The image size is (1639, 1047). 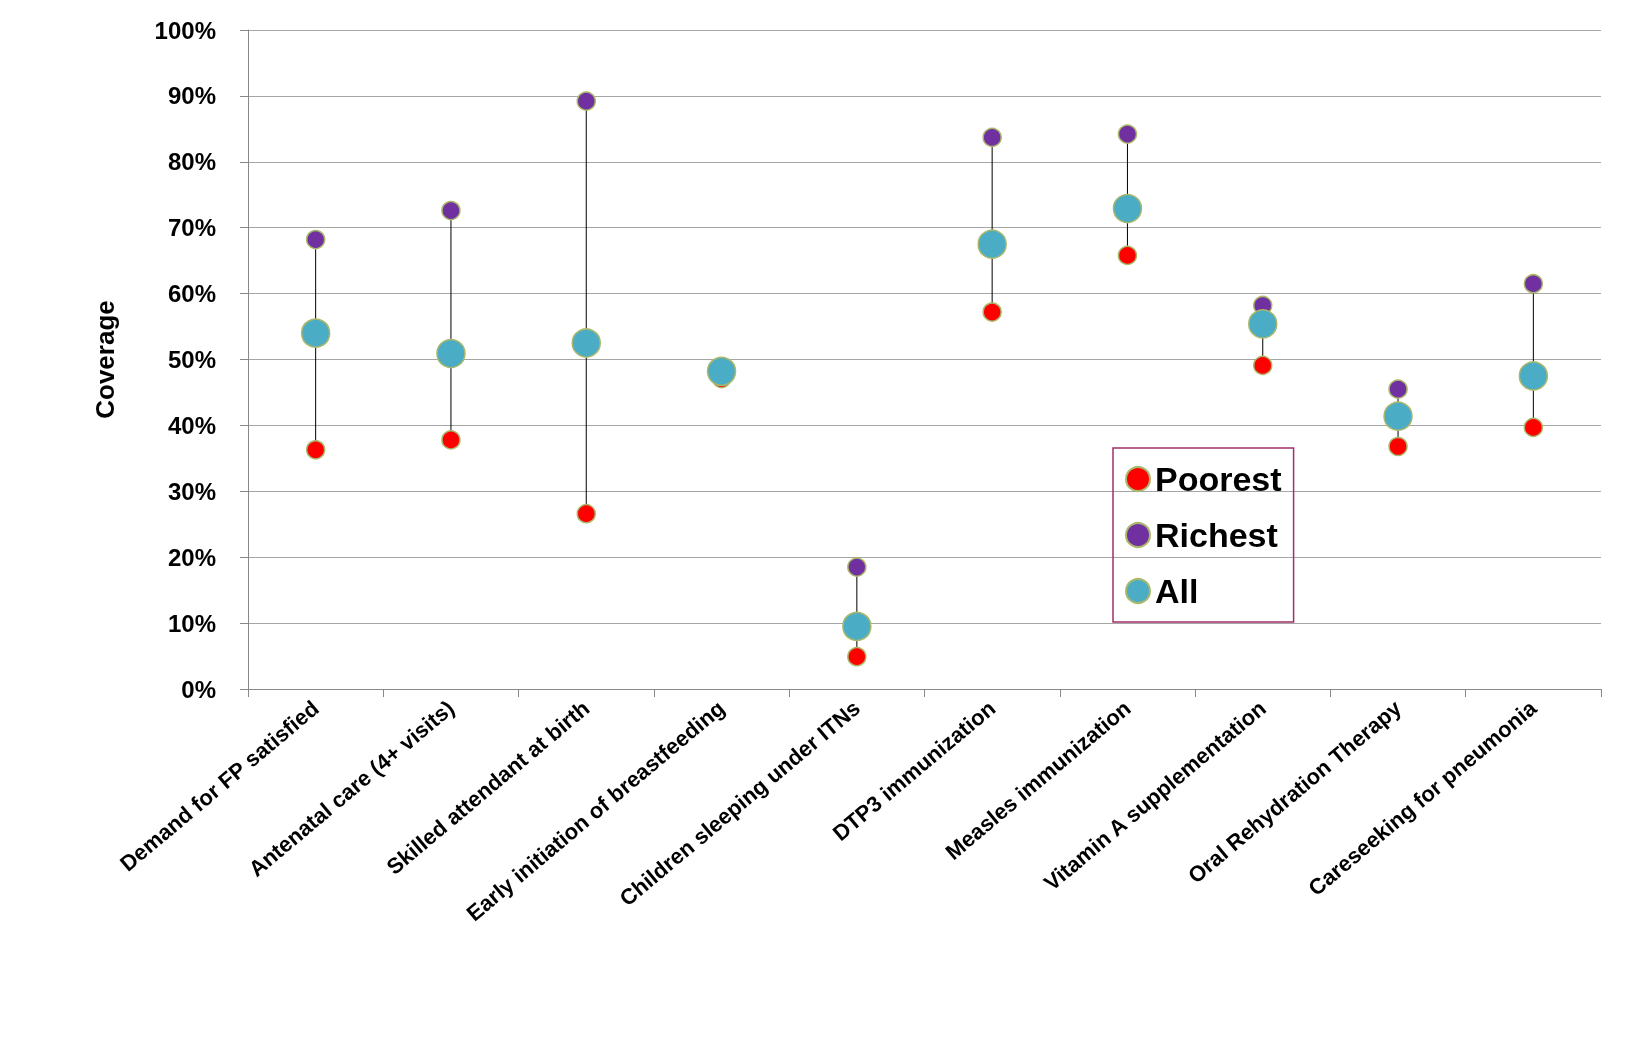 What do you see at coordinates (1216, 535) in the screenshot?
I see `legend-label: Richest` at bounding box center [1216, 535].